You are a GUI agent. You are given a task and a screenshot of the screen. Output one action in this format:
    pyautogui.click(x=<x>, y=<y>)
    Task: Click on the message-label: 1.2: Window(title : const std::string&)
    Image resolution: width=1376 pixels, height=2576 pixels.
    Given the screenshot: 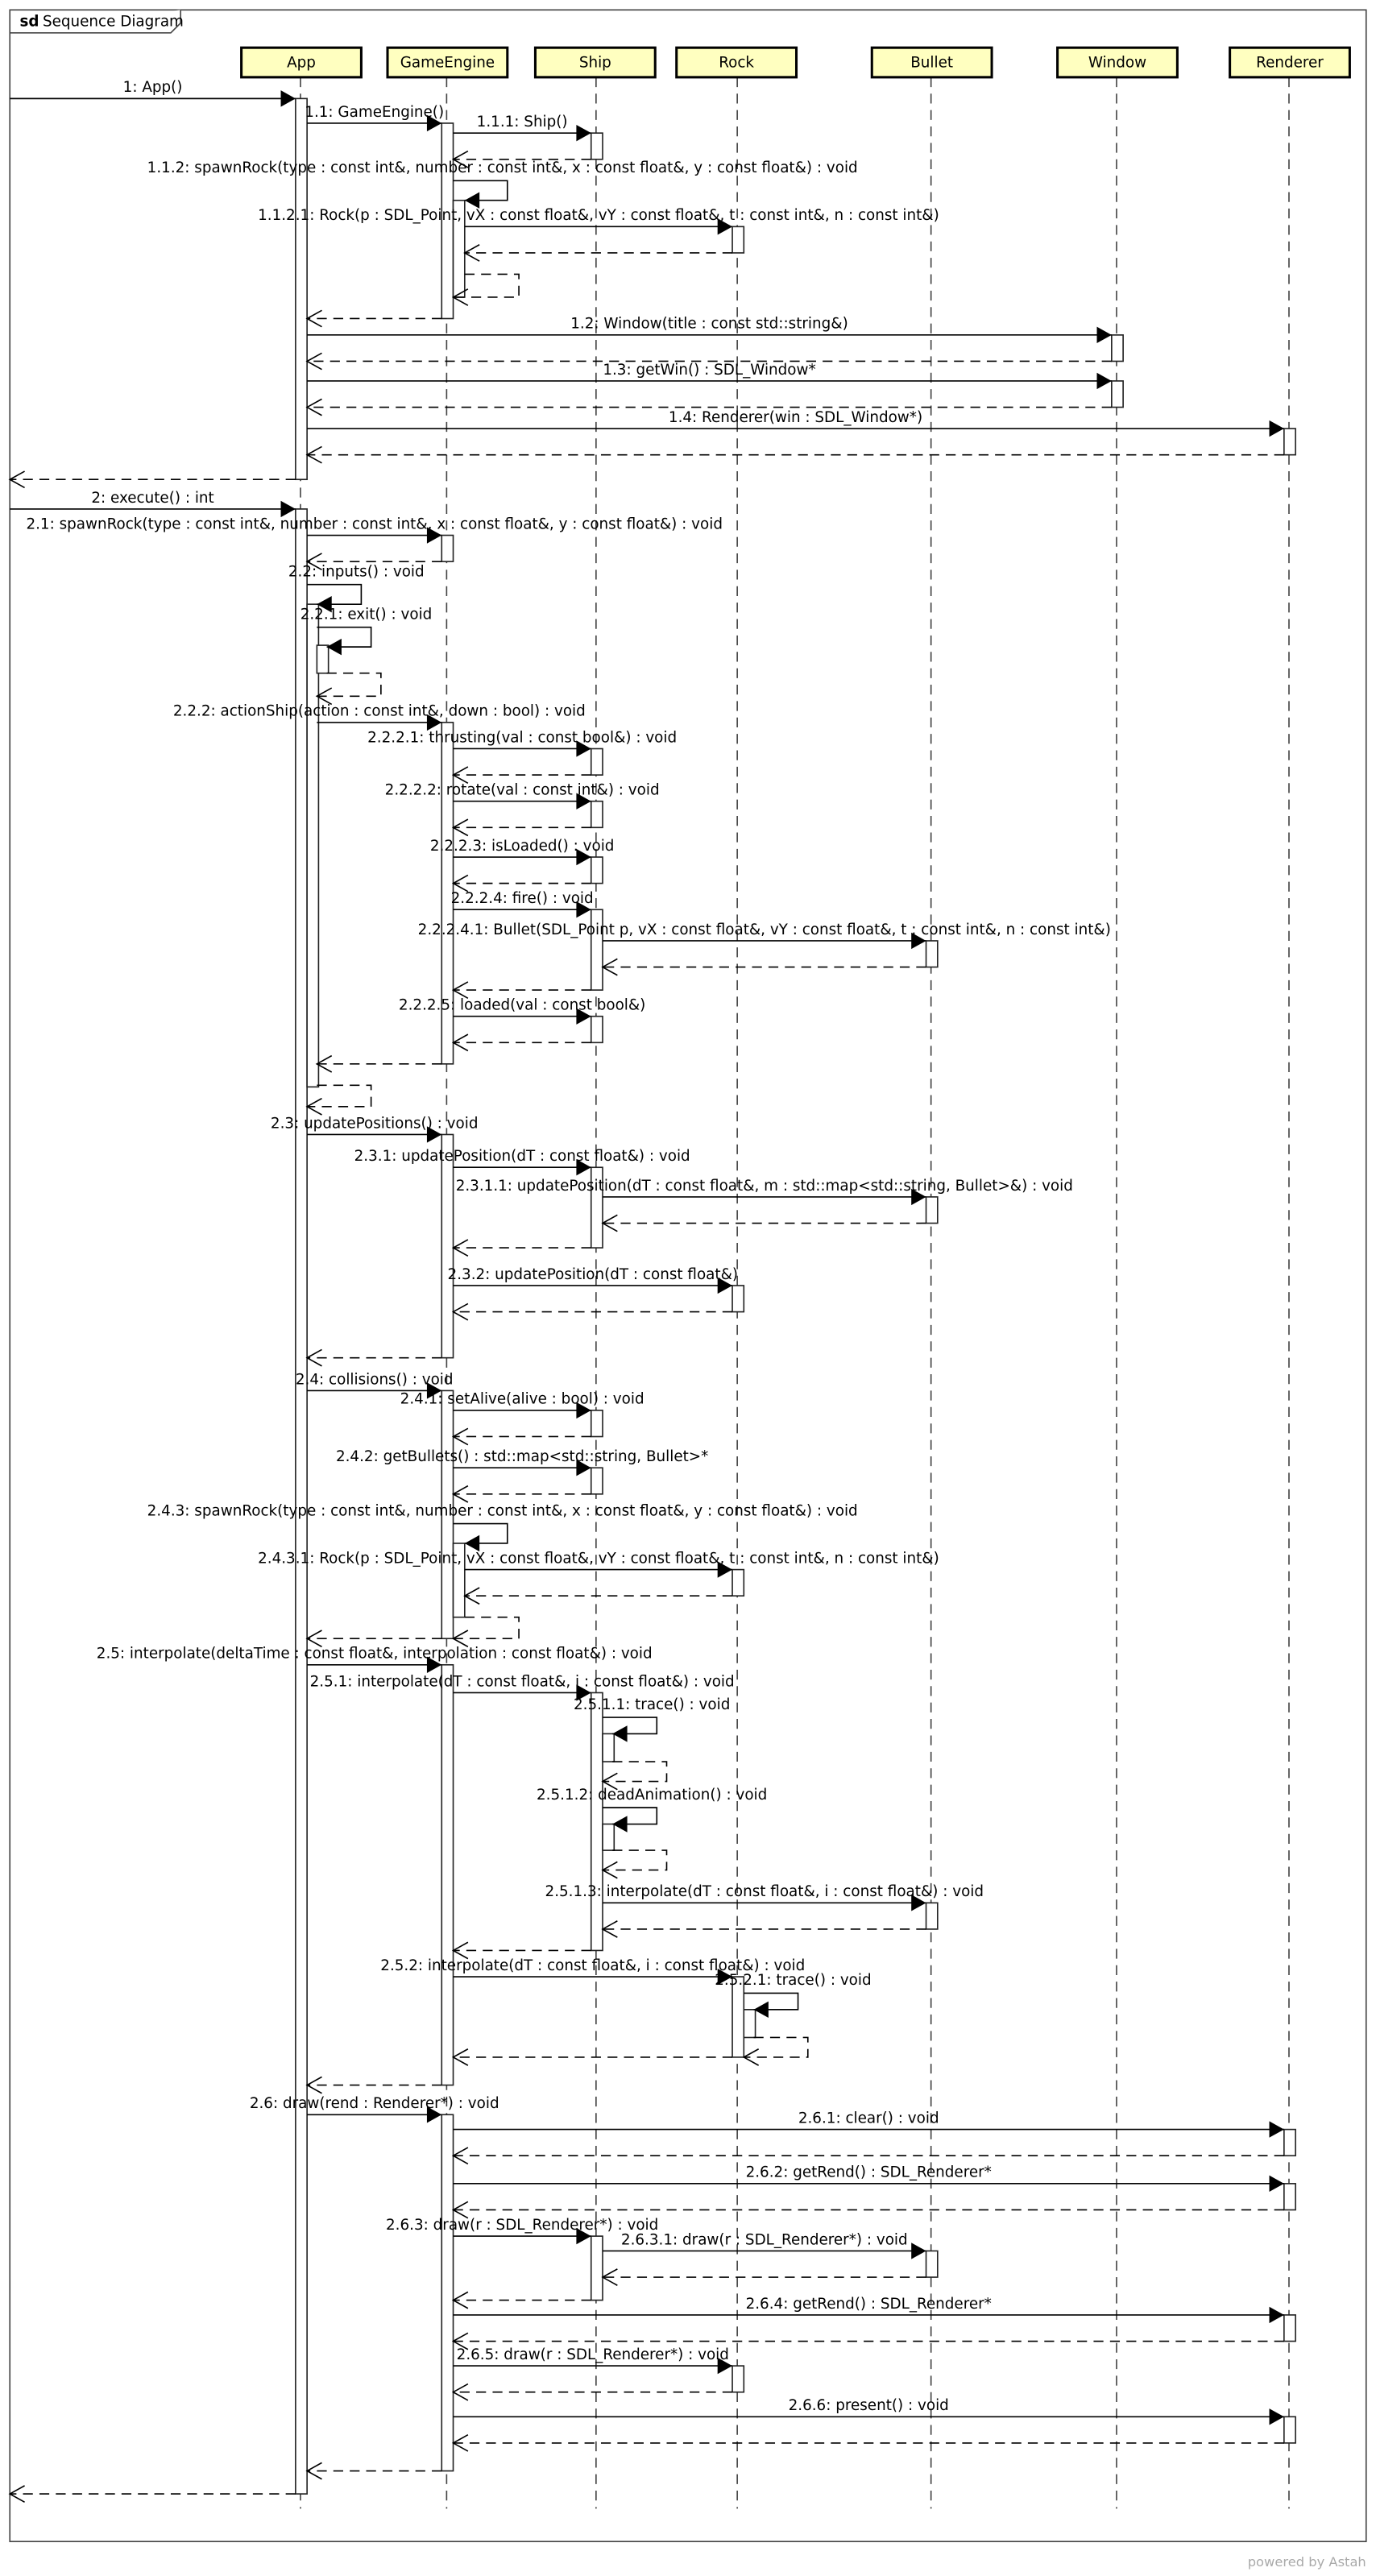 What is the action you would take?
    pyautogui.click(x=709, y=324)
    